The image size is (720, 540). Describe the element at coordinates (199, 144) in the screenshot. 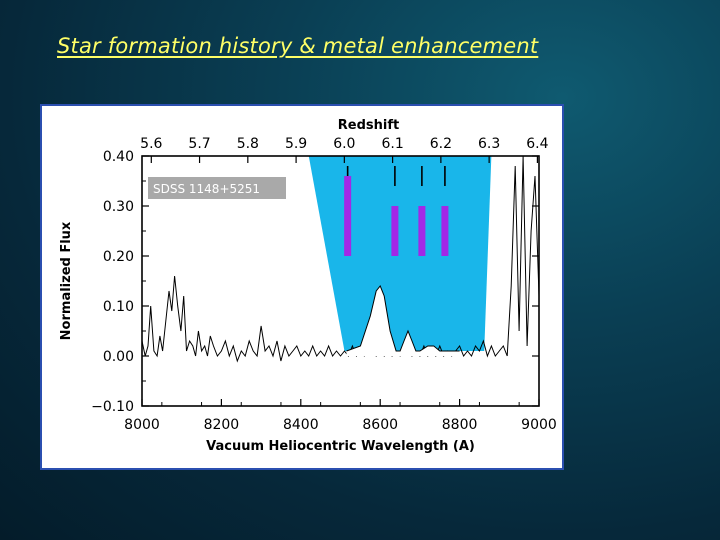

I see `z-tick-label-1: 5.7` at that location.